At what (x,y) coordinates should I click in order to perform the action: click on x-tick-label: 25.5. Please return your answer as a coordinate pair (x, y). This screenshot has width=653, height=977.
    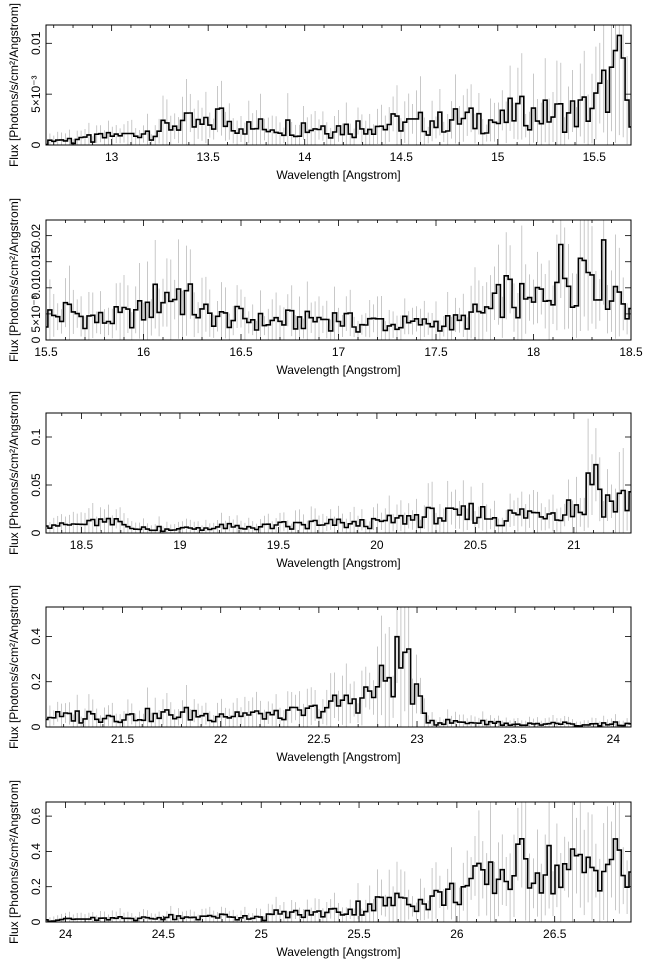
    Looking at the image, I should click on (359, 934).